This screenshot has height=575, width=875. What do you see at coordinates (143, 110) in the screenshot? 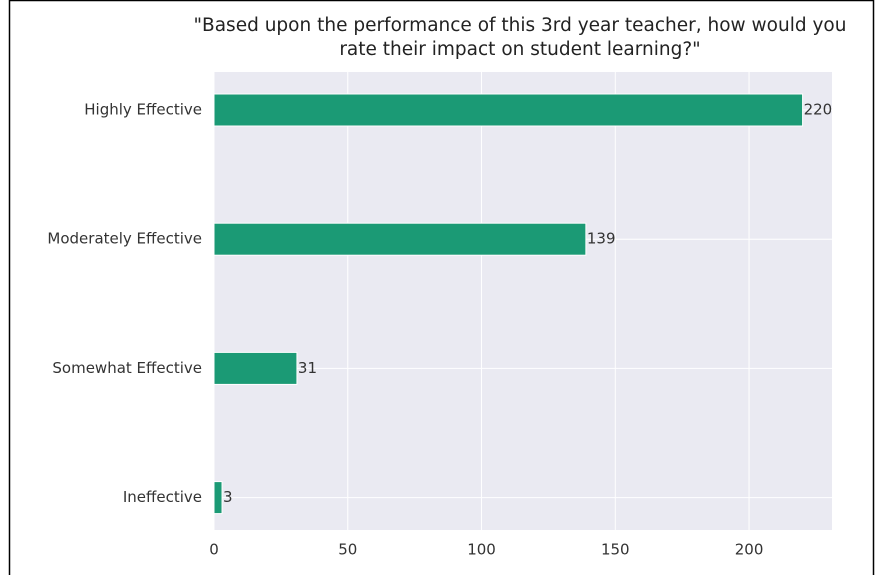
I see `y-tick-label: Highly Effective` at bounding box center [143, 110].